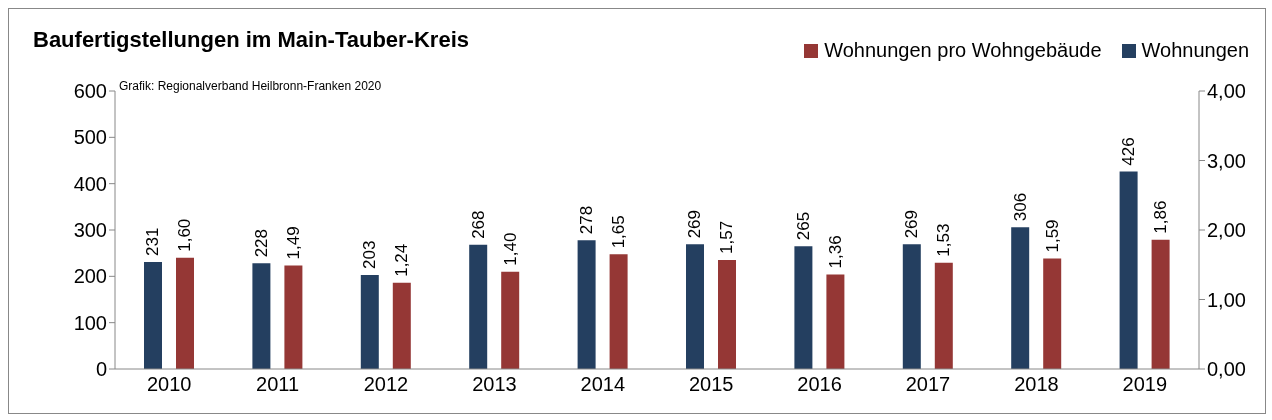 The width and height of the screenshot is (1272, 420). I want to click on data-label: 1,60, so click(185, 235).